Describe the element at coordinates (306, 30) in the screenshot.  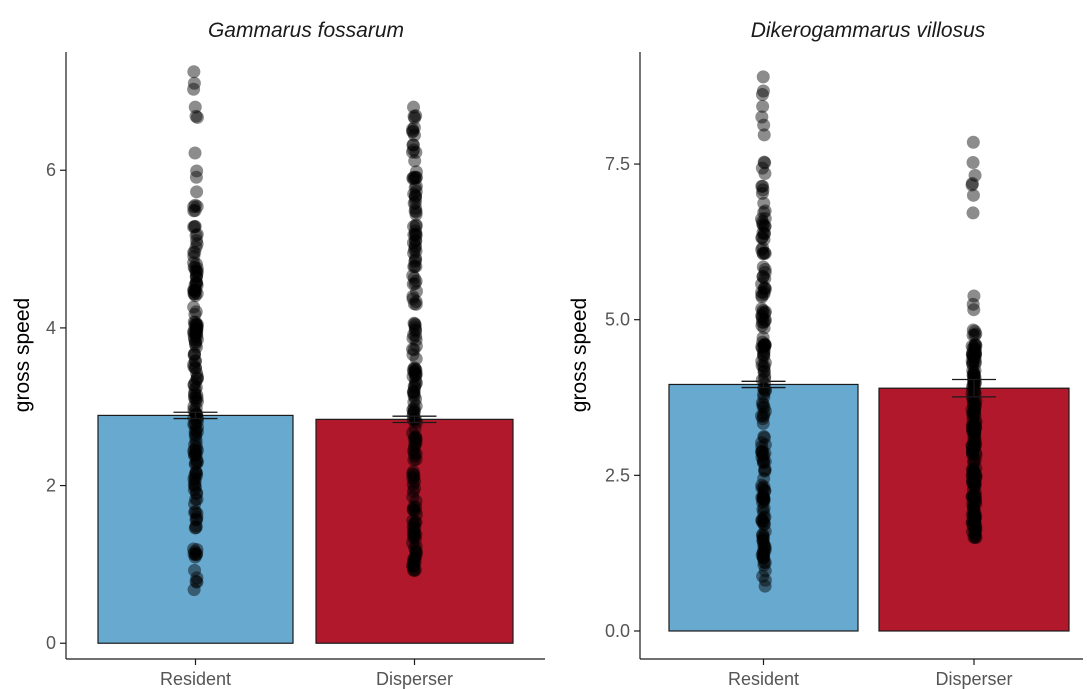
I see `panel-title: Gammarus fossarum` at that location.